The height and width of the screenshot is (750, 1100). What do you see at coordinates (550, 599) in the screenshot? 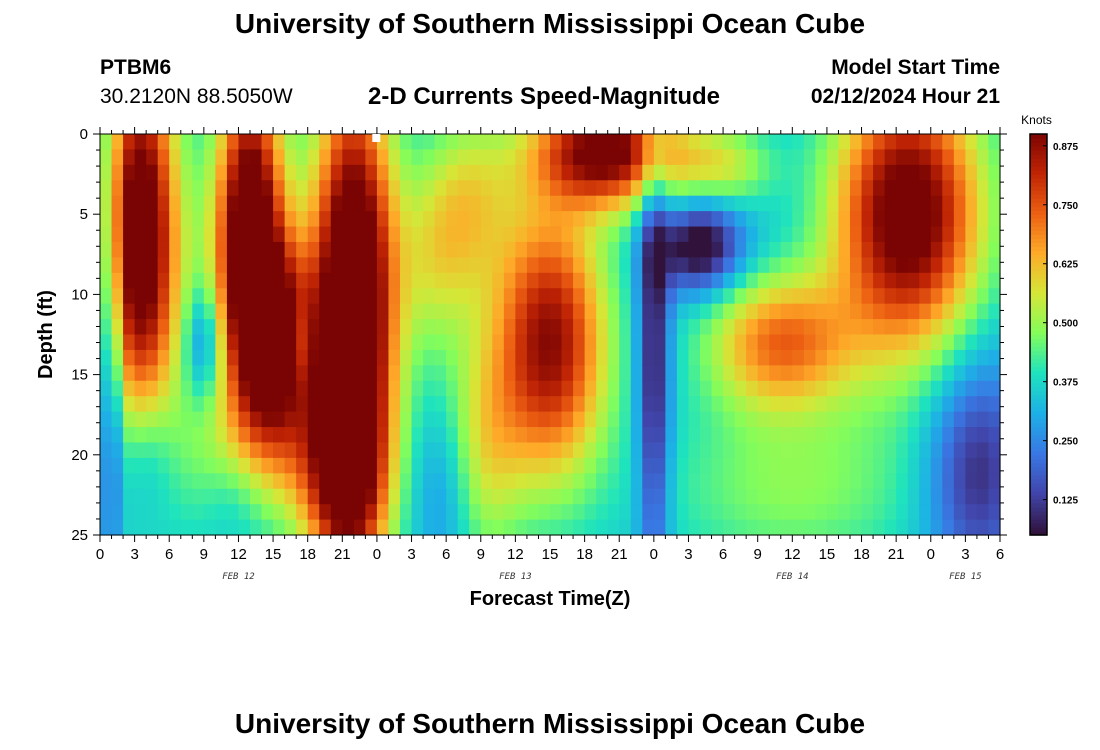
I see `x-axis-title: Forecast Time(Z)` at bounding box center [550, 599].